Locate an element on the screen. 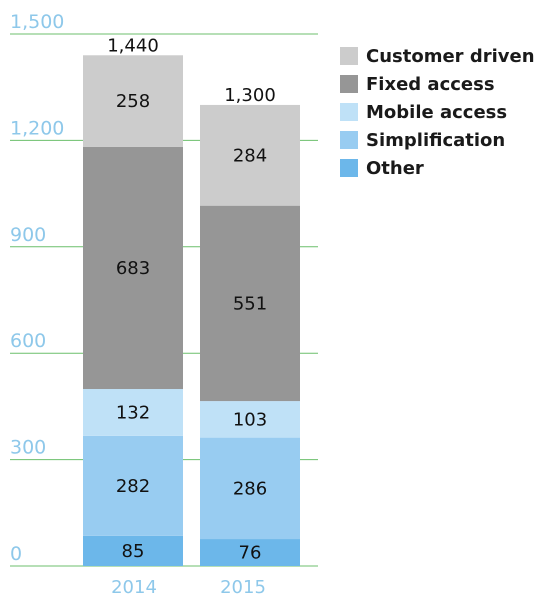  legend-label: Simplification is located at coordinates (436, 140).